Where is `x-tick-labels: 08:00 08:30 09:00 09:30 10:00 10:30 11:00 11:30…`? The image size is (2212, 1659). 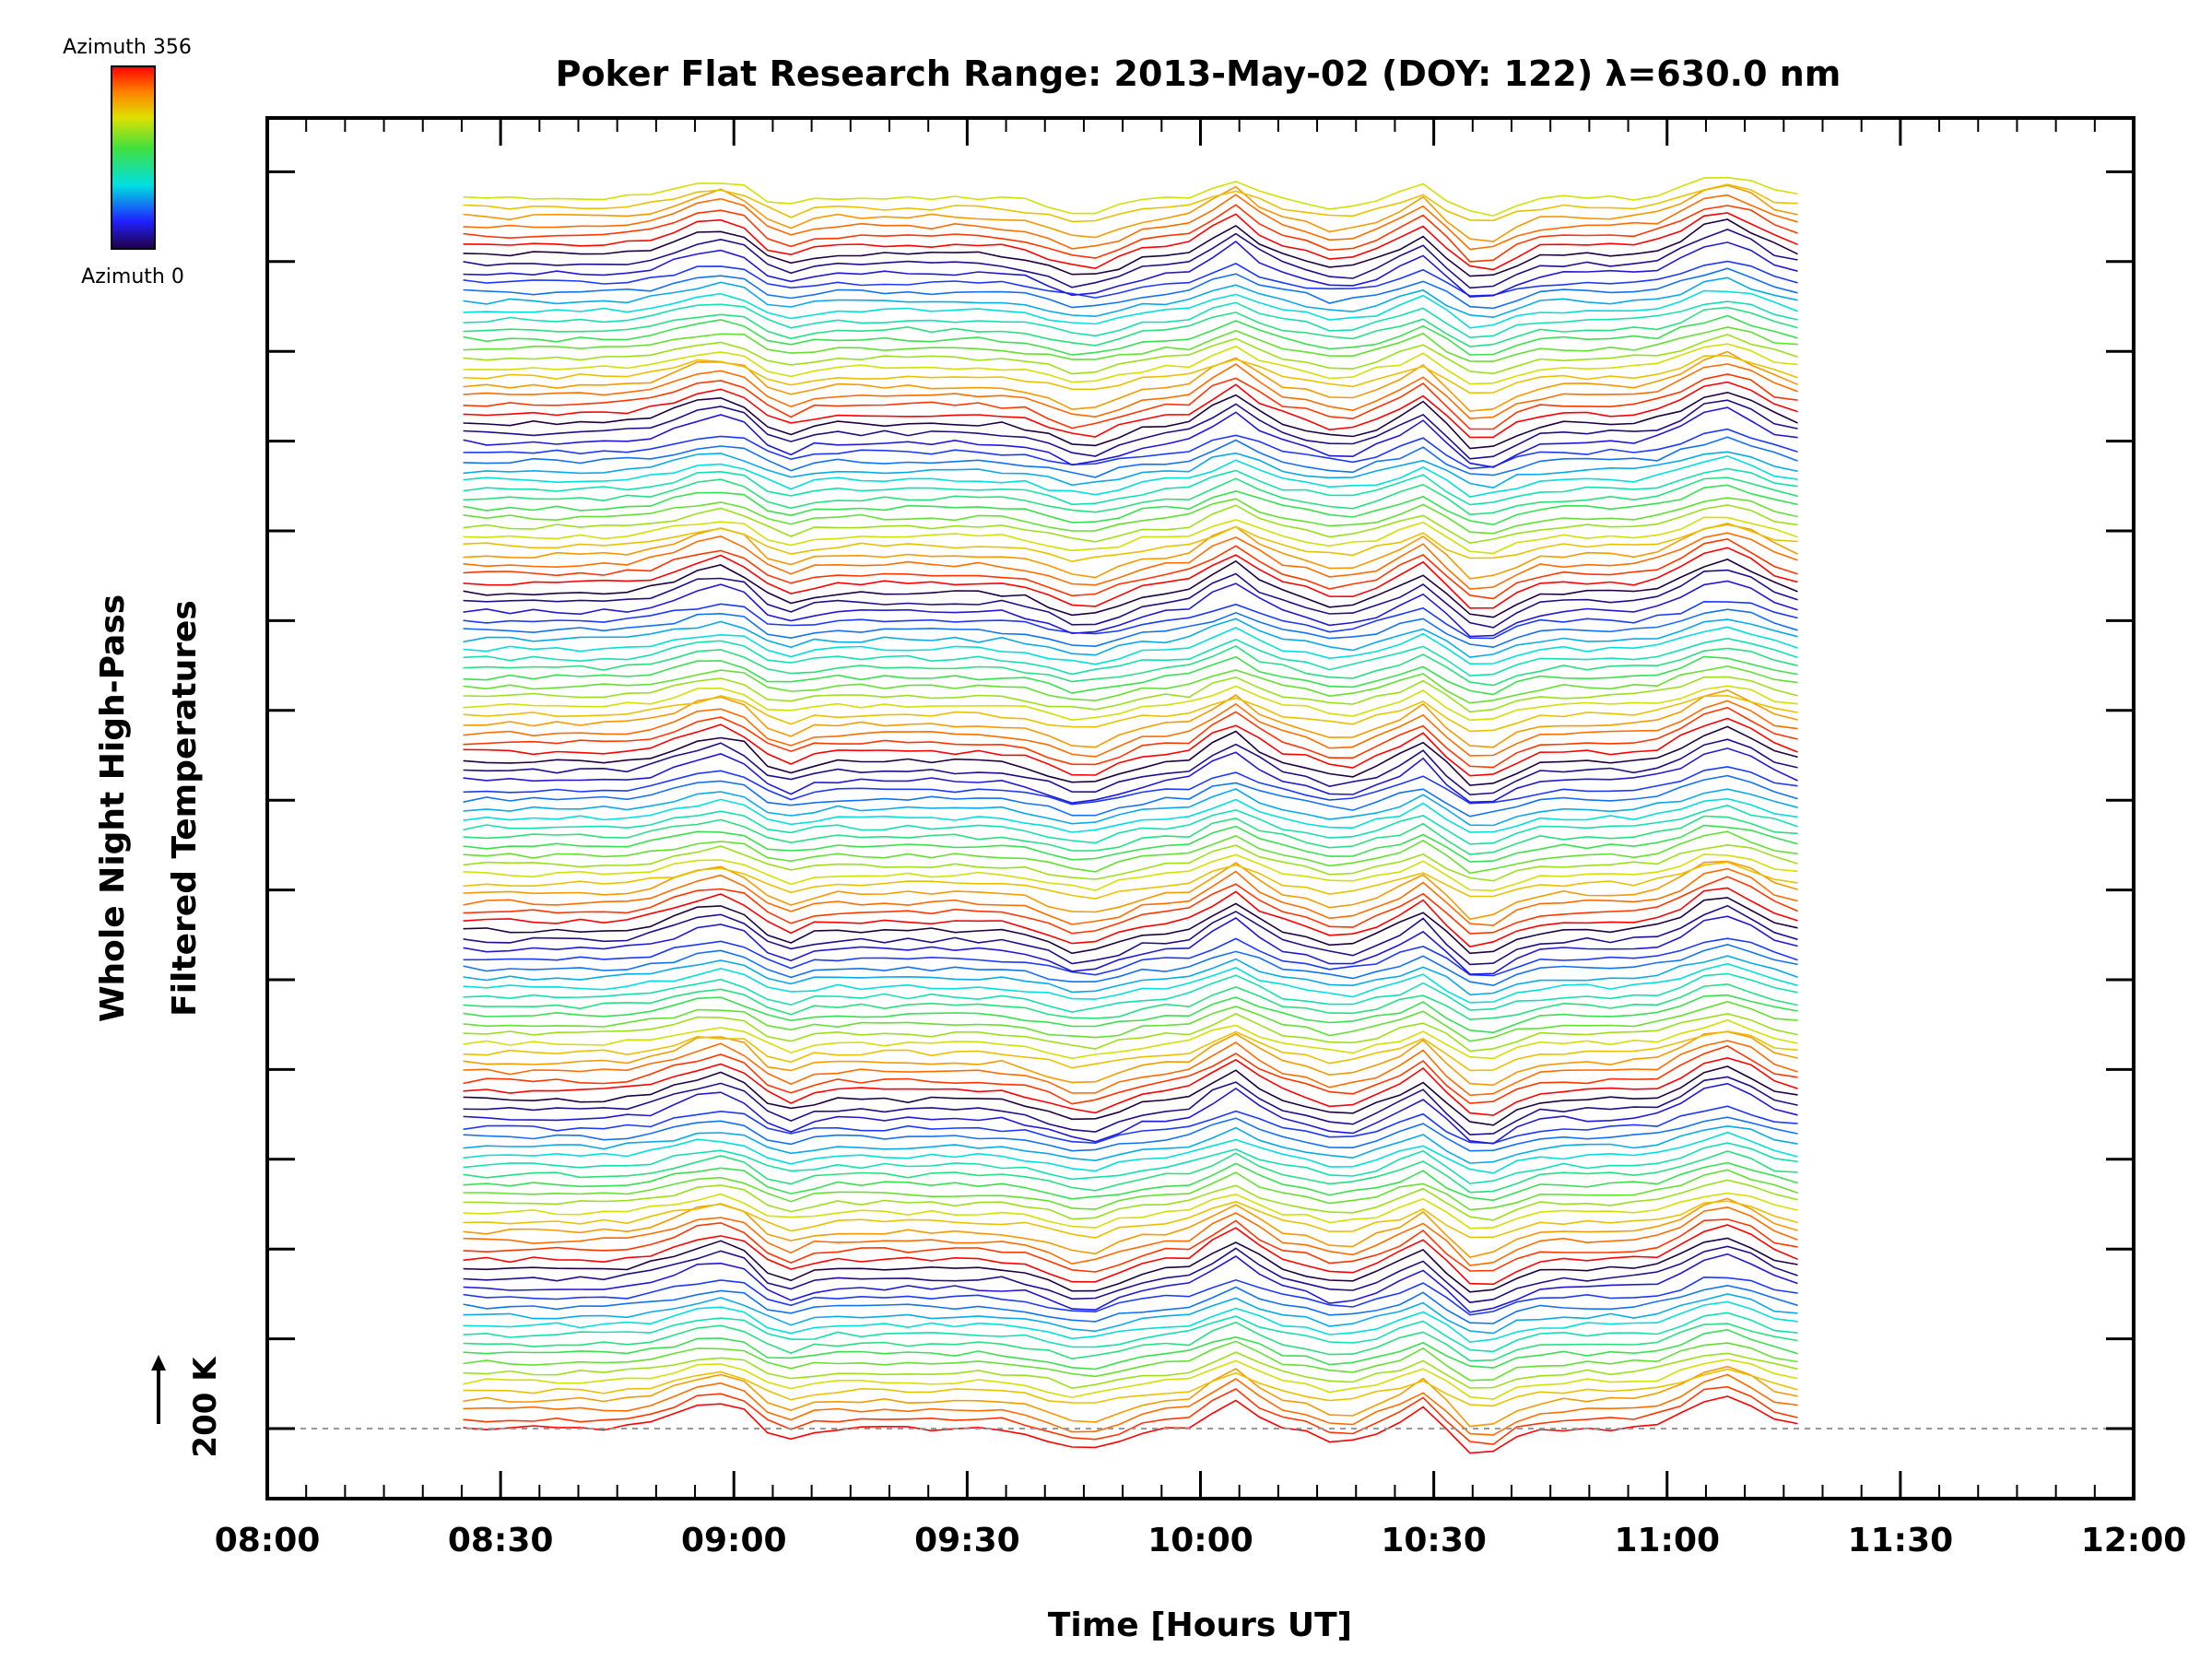 x-tick-labels: 08:00 08:30 09:00 09:30 10:00 10:30 11:00 11:30… is located at coordinates (1201, 1540).